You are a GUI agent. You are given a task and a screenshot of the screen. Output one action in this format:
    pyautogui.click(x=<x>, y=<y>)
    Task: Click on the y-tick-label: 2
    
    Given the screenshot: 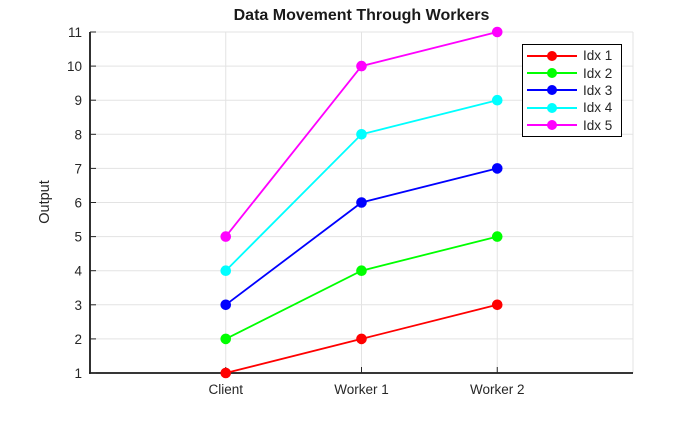 What is the action you would take?
    pyautogui.click(x=78, y=339)
    